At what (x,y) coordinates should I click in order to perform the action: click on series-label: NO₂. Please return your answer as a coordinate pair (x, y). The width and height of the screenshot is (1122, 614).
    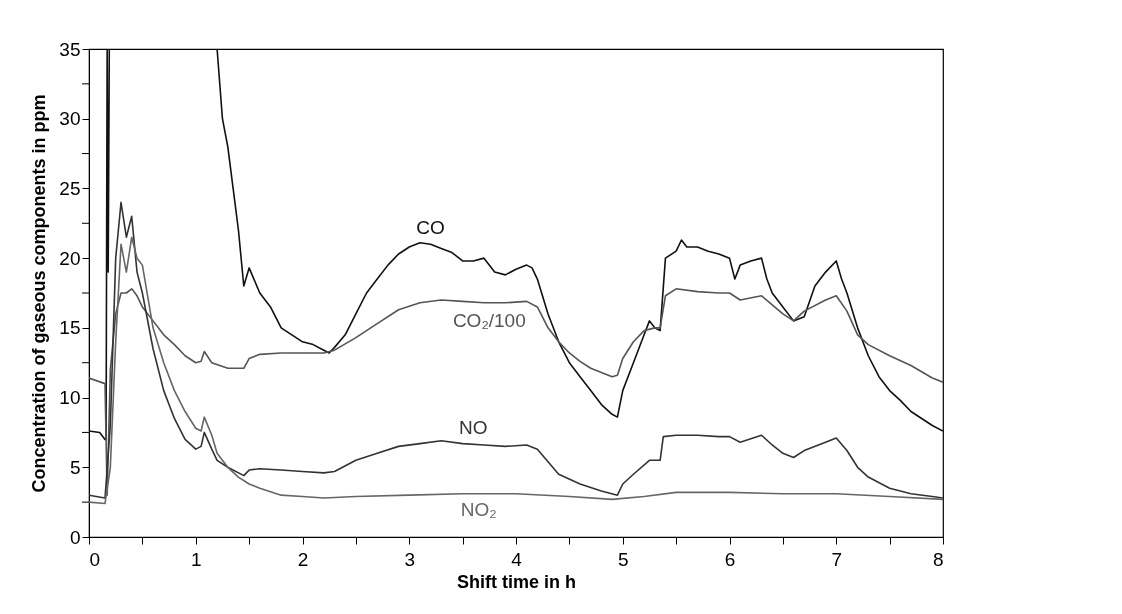
    Looking at the image, I should click on (478, 509).